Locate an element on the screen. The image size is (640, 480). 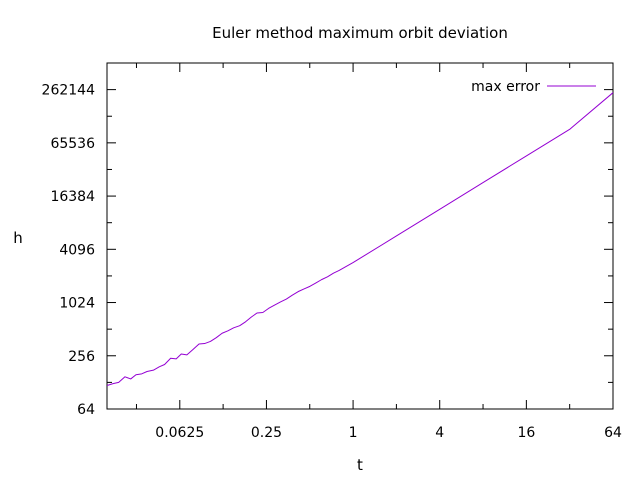
y-tick-label: 256 is located at coordinates (81, 357).